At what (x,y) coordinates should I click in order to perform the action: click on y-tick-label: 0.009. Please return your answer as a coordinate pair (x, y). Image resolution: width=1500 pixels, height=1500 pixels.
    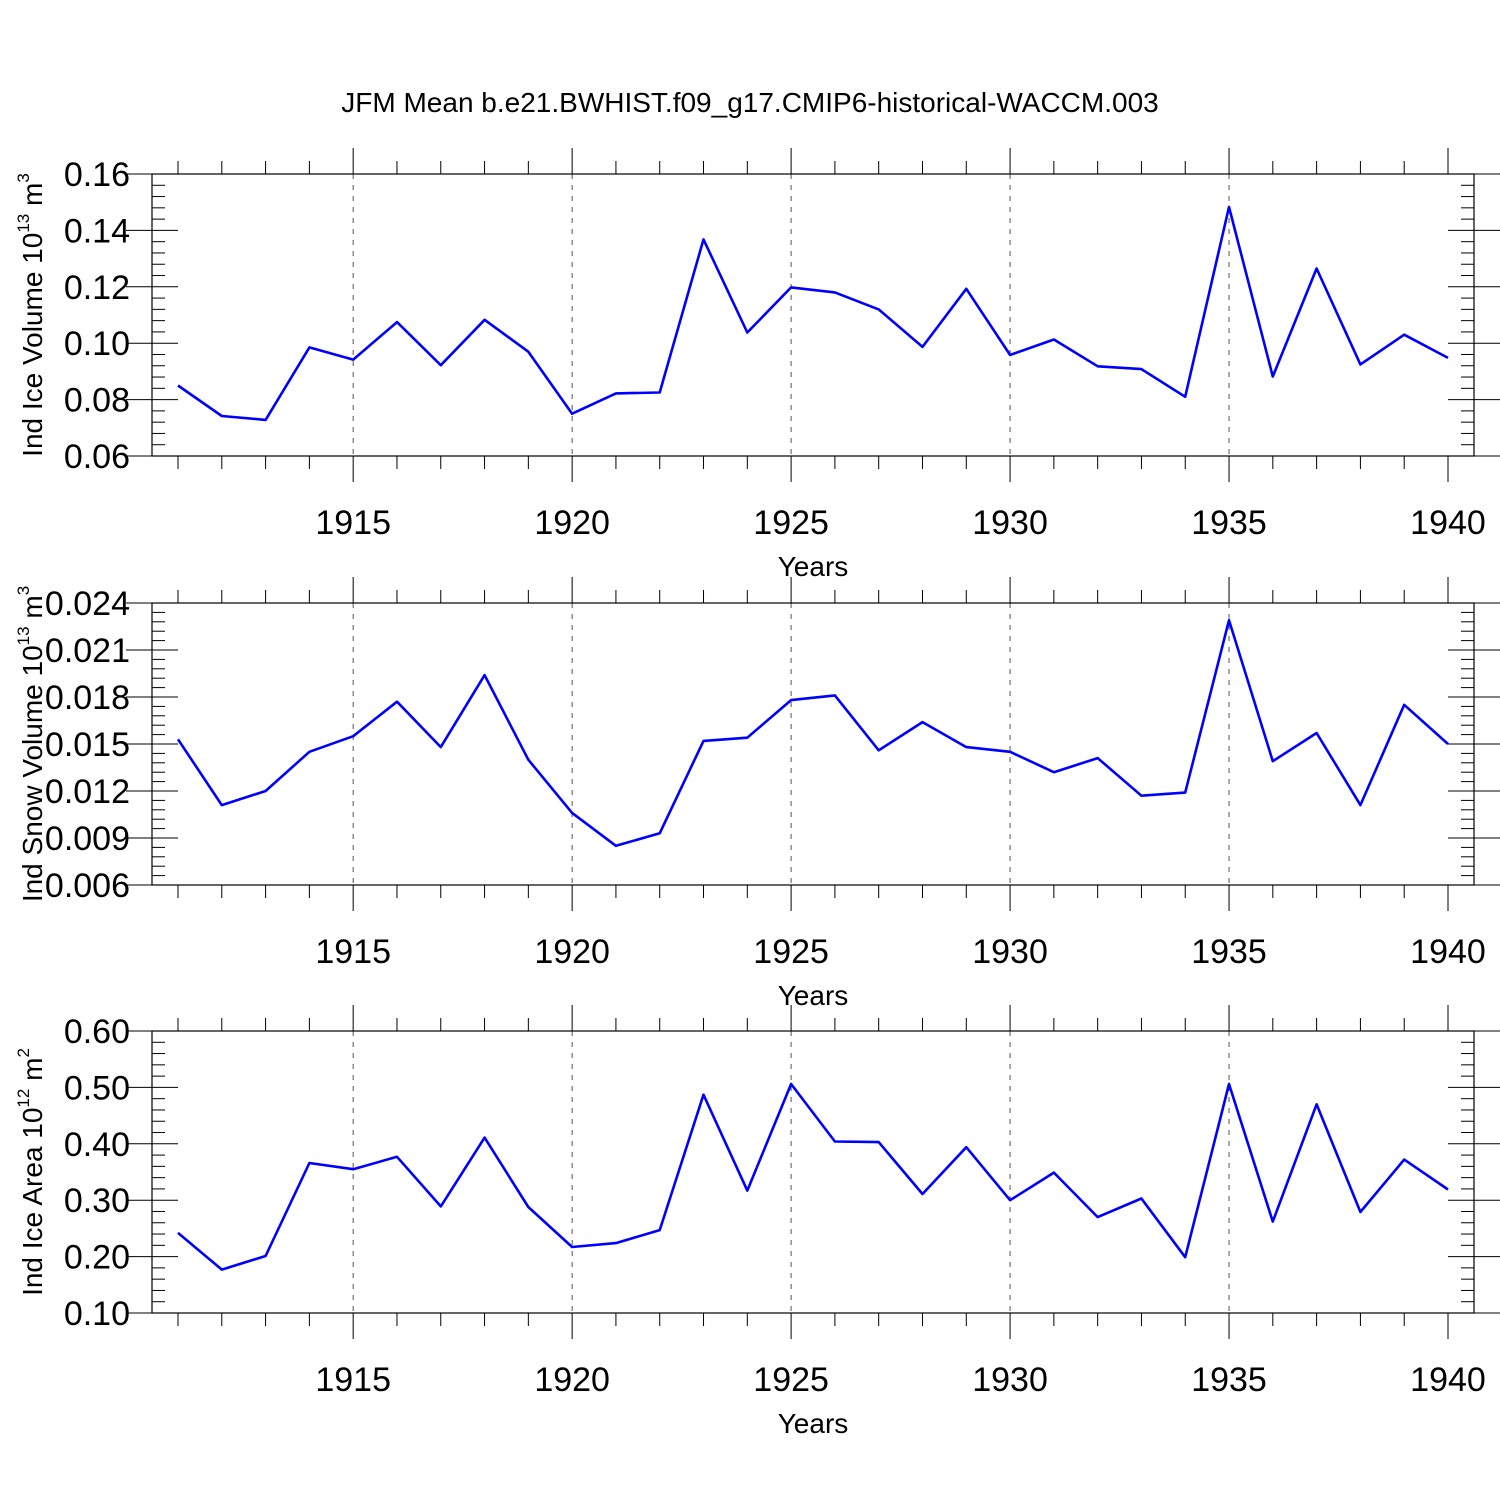
    Looking at the image, I should click on (87, 839).